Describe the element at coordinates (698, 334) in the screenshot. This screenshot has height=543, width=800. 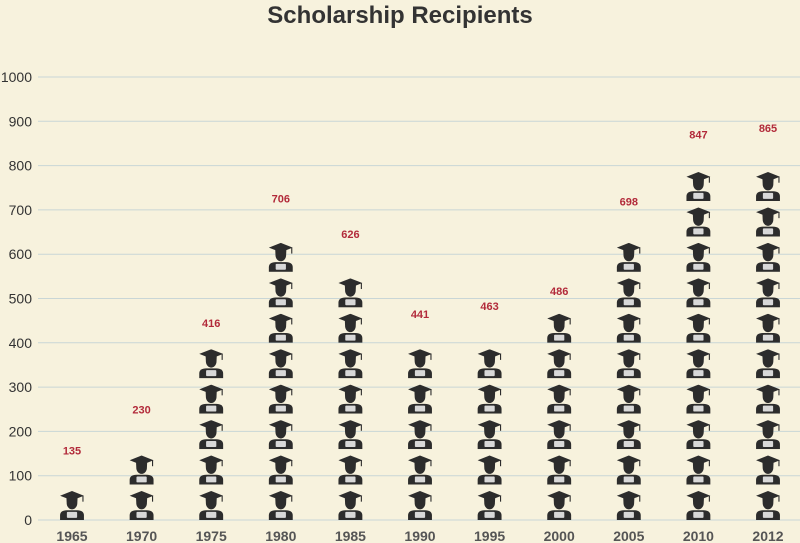
I see `pictograph-column-2010` at that location.